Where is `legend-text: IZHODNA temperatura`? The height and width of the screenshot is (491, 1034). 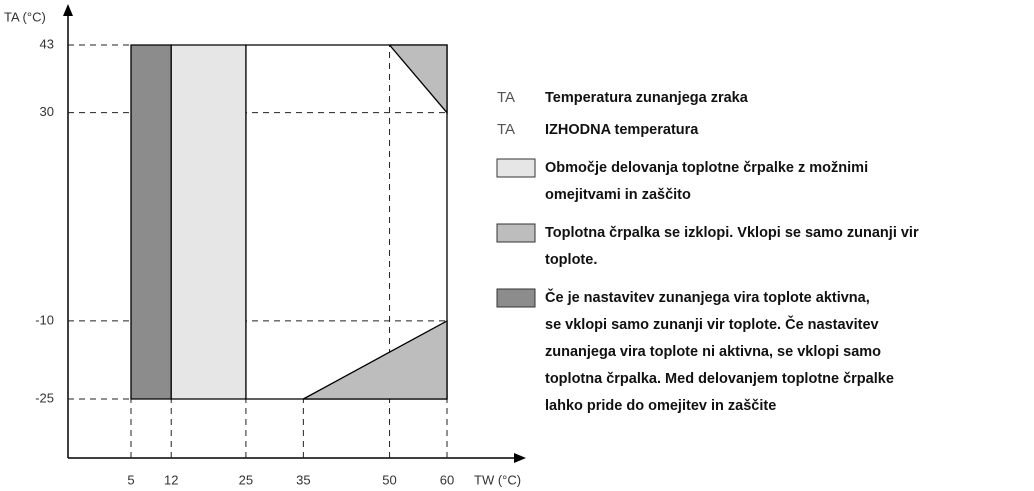 legend-text: IZHODNA temperatura is located at coordinates (622, 130).